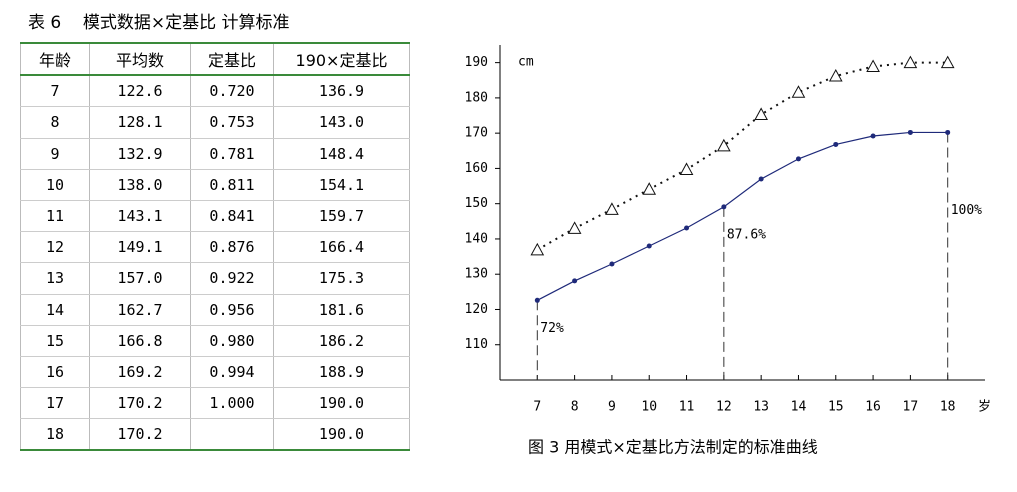 This screenshot has width=1017, height=492. I want to click on cell: 0.922, so click(232, 278).